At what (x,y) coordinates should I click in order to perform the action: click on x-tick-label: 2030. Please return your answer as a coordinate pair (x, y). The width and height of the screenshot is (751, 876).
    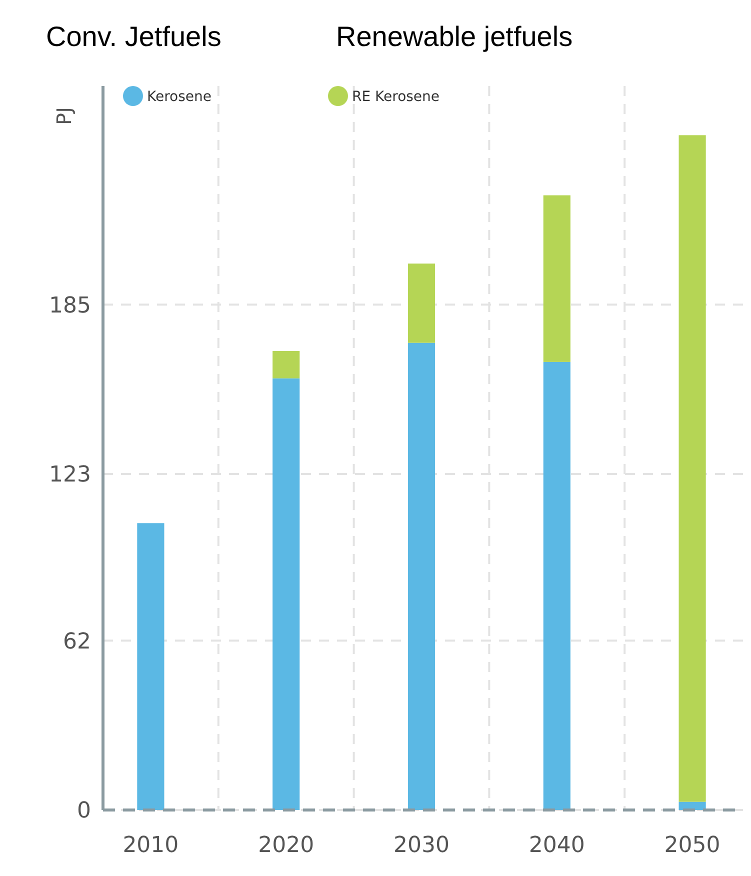
    Looking at the image, I should click on (422, 845).